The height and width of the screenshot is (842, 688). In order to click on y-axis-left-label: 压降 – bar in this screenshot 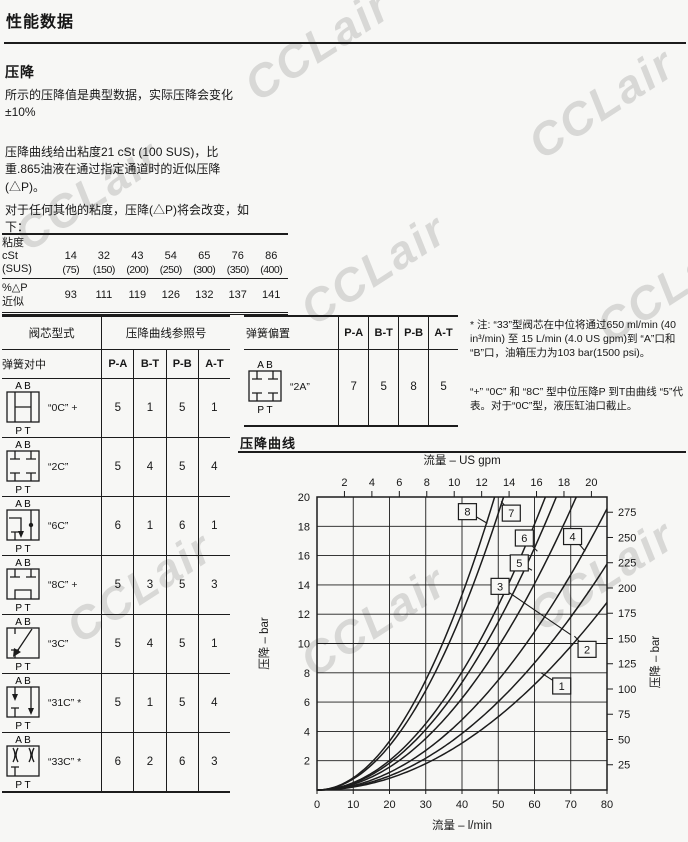, I will do `click(264, 643)`.